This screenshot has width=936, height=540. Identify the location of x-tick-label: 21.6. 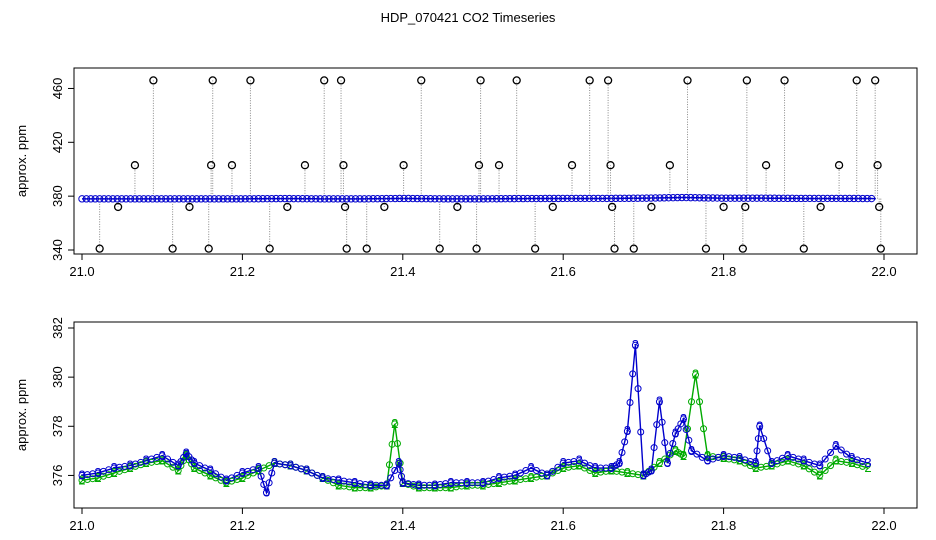
(563, 525).